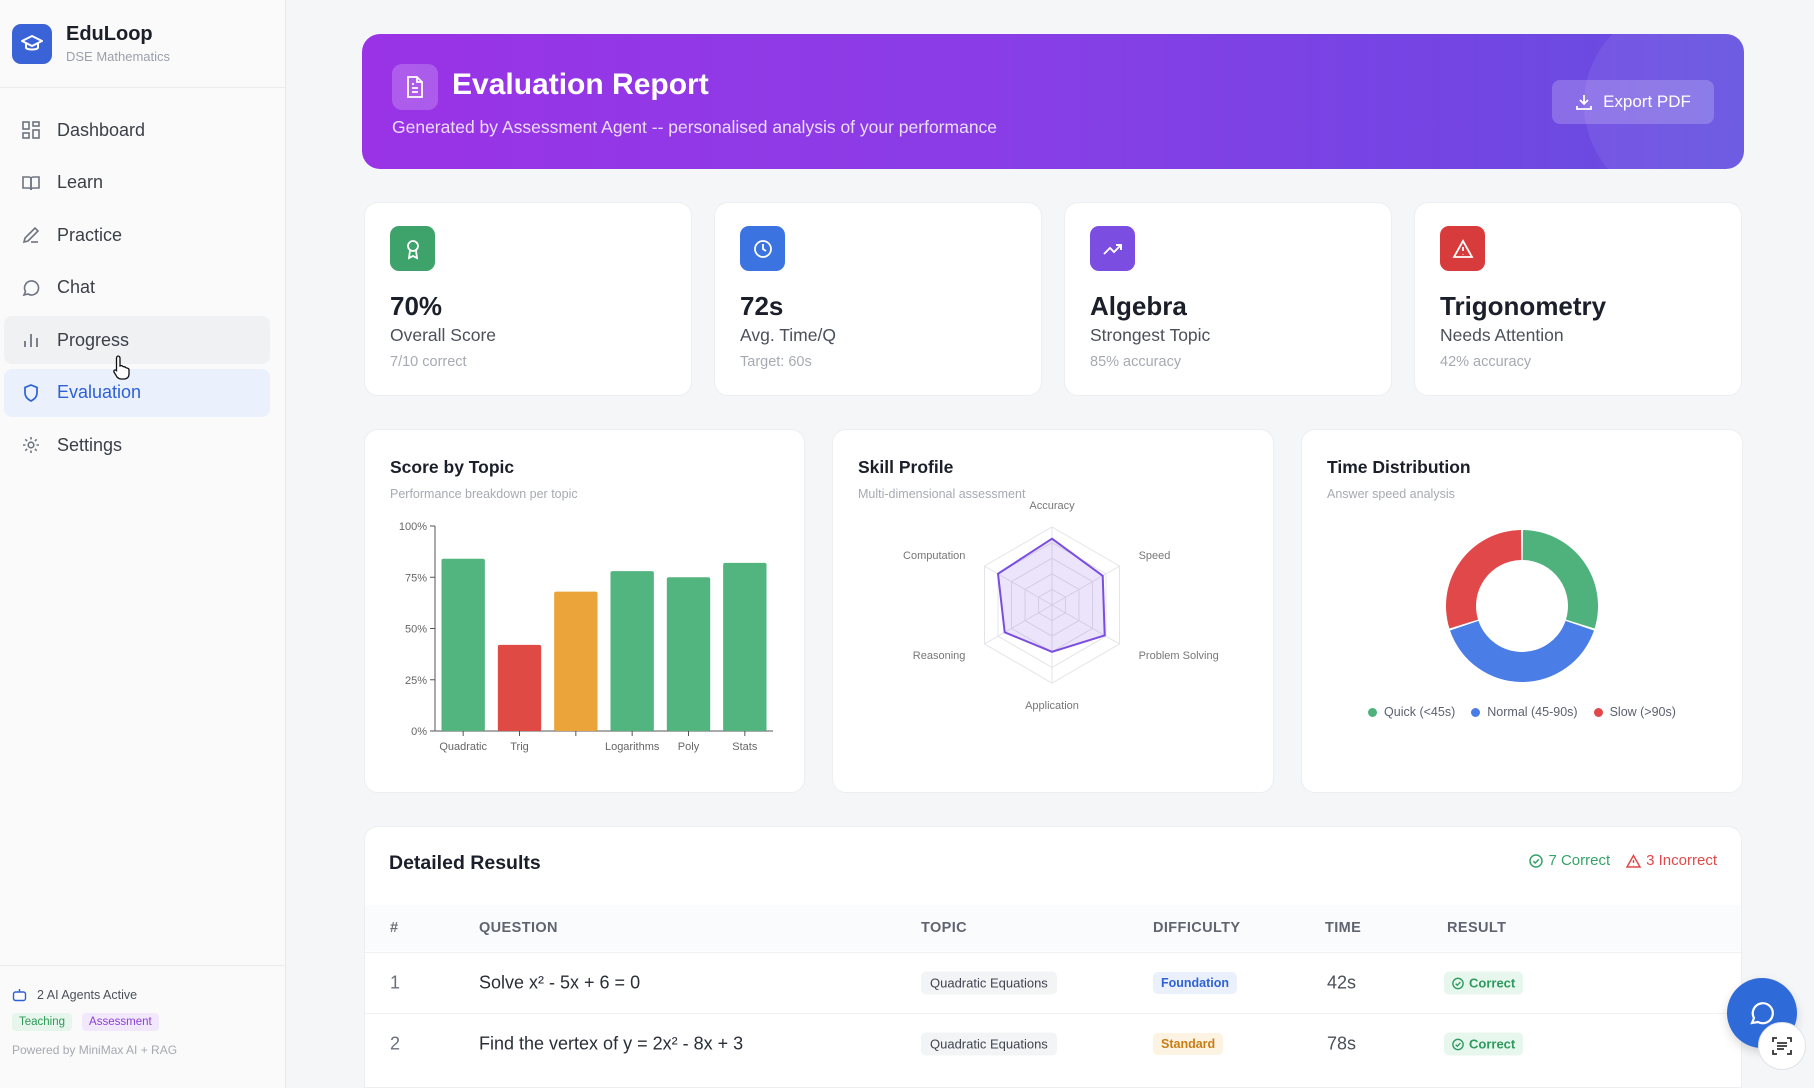 The width and height of the screenshot is (1814, 1088). Describe the element at coordinates (1411, 712) in the screenshot. I see `legend-item-quick: Quick (<45s)` at that location.